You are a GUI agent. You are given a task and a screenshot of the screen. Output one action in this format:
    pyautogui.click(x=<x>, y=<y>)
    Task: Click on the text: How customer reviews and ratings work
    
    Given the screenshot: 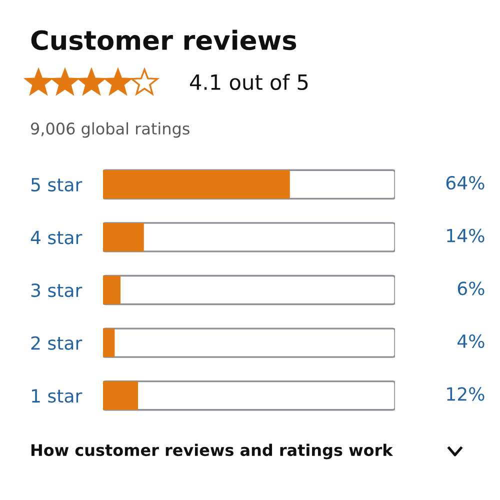 What is the action you would take?
    pyautogui.click(x=212, y=452)
    